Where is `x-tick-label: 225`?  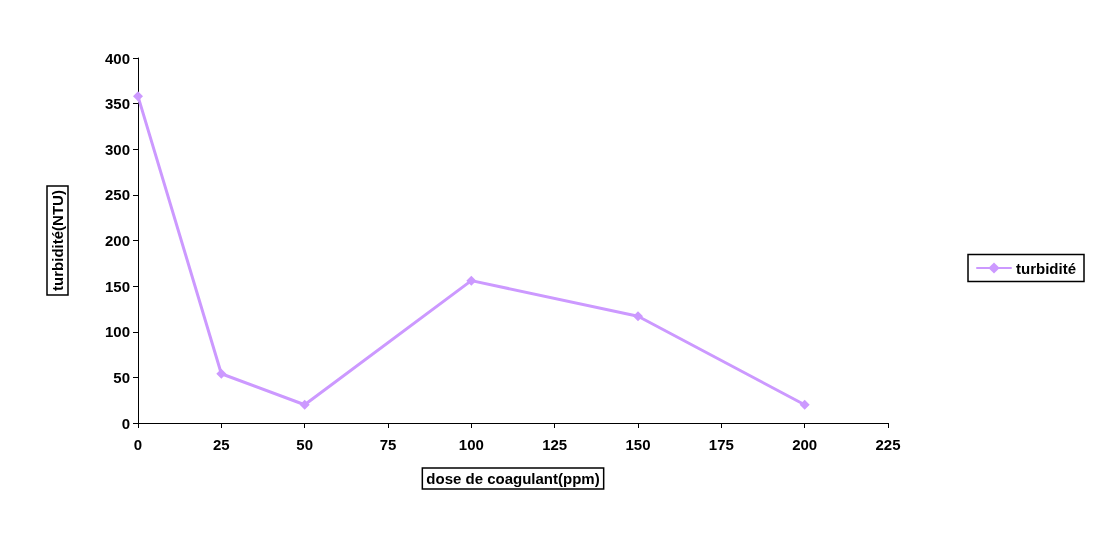 x-tick-label: 225 is located at coordinates (888, 444).